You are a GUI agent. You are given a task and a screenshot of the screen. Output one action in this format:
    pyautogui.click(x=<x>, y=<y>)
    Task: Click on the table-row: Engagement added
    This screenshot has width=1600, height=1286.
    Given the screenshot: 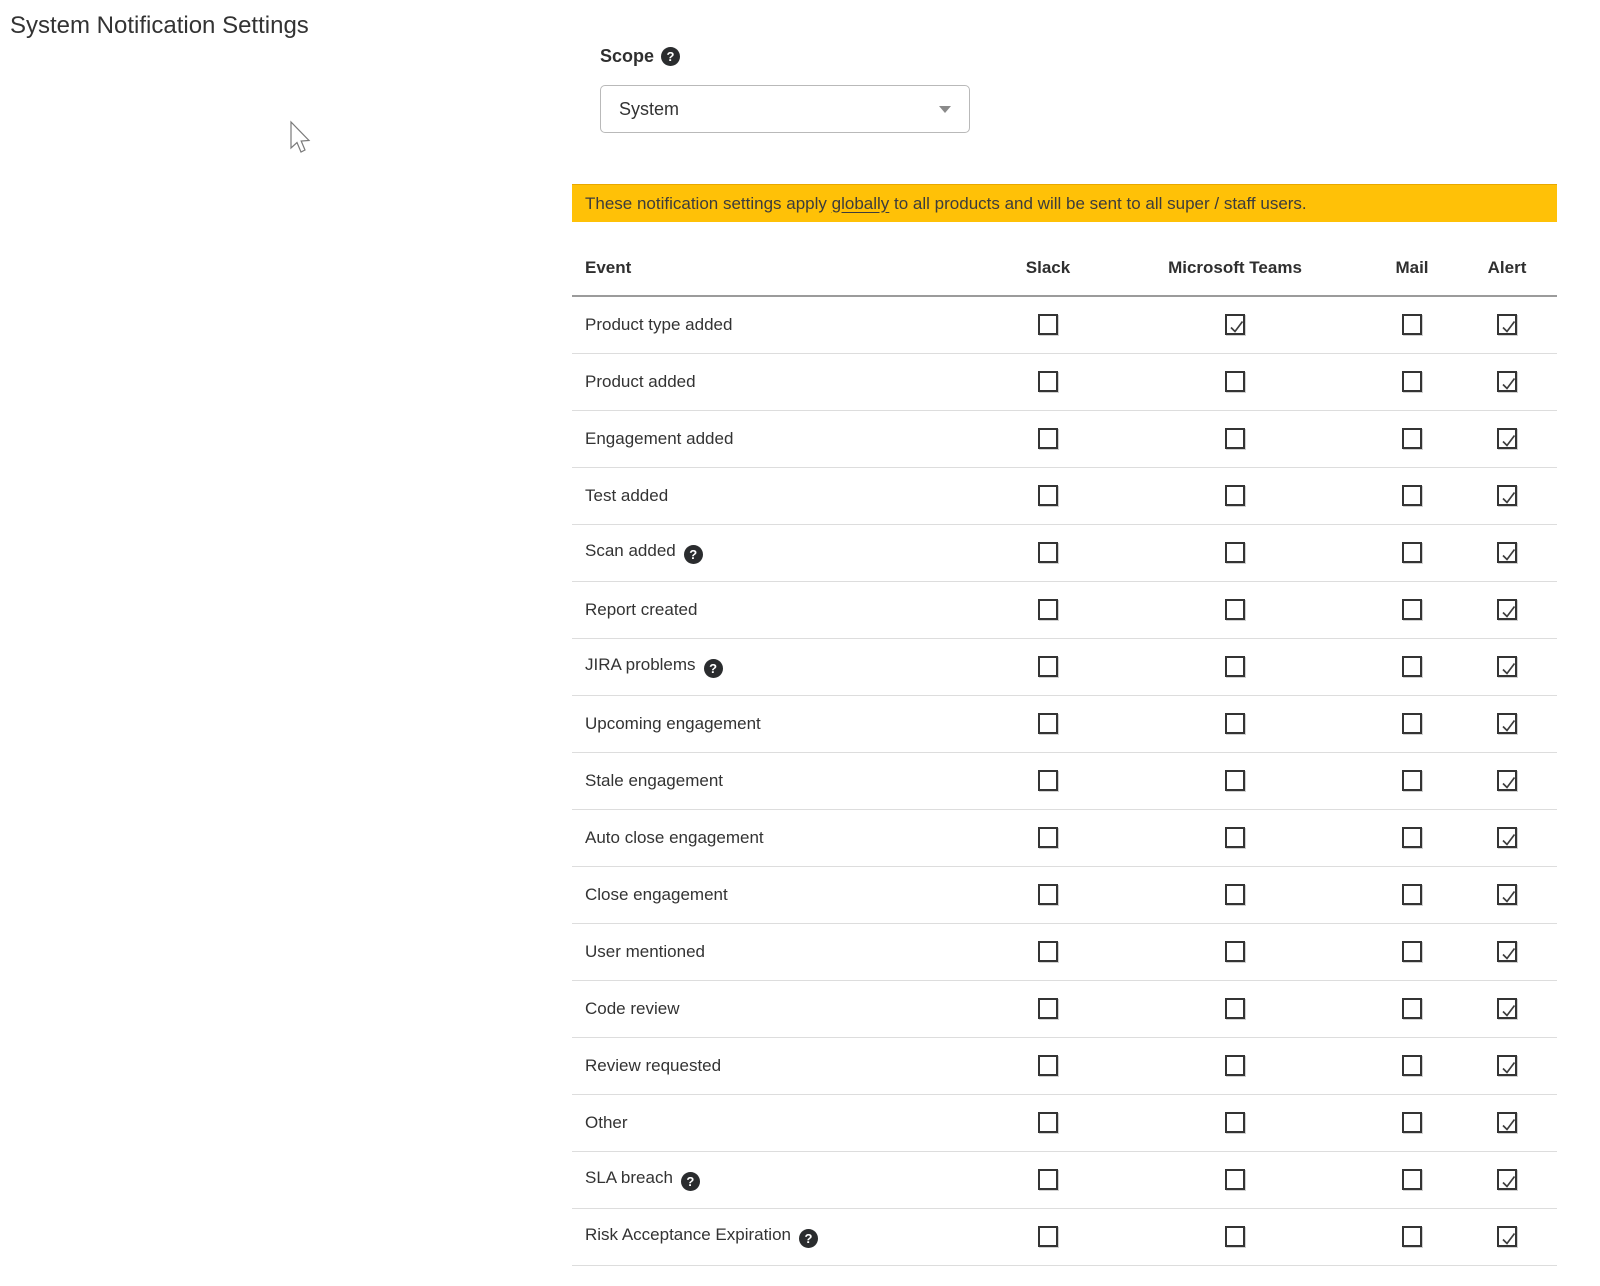 What is the action you would take?
    pyautogui.click(x=1064, y=439)
    